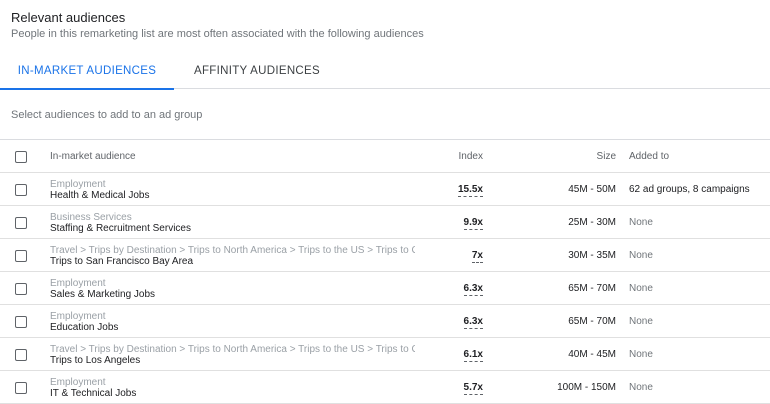 Image resolution: width=770 pixels, height=404 pixels. I want to click on size-value: 25M - 30M, so click(592, 222).